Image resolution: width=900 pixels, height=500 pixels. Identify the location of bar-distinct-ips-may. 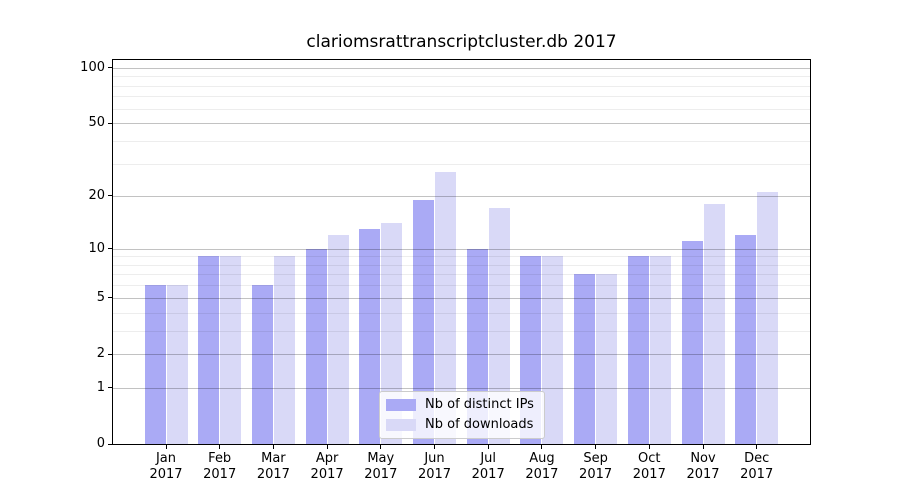
(370, 336).